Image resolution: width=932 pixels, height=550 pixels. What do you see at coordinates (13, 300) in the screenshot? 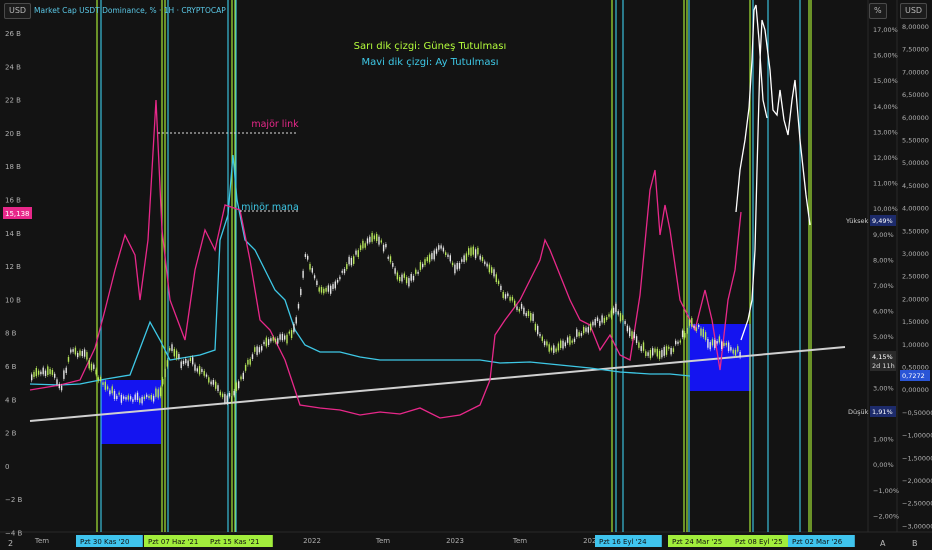
I see `left-axis-tick: 10 B` at bounding box center [13, 300].